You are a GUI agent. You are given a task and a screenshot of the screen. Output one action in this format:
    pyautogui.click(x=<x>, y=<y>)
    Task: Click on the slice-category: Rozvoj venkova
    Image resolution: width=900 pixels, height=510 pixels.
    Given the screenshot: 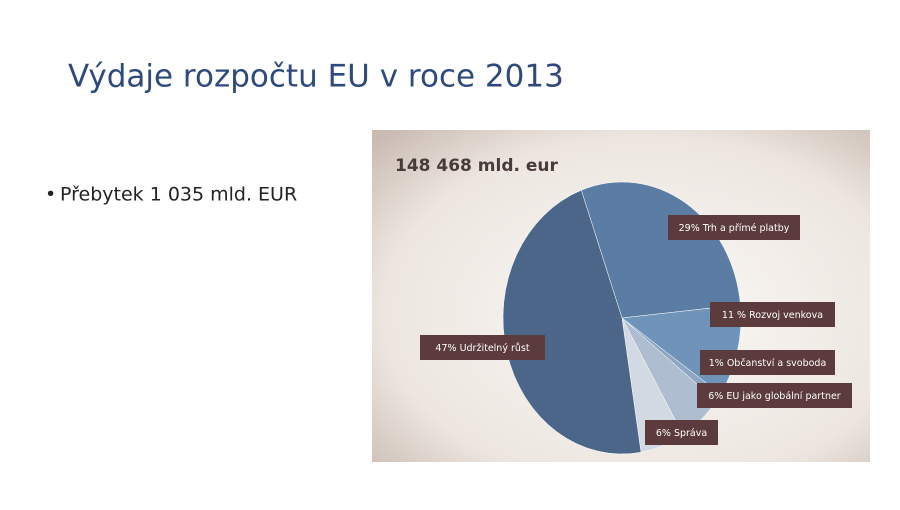 What is the action you would take?
    pyautogui.click(x=786, y=315)
    